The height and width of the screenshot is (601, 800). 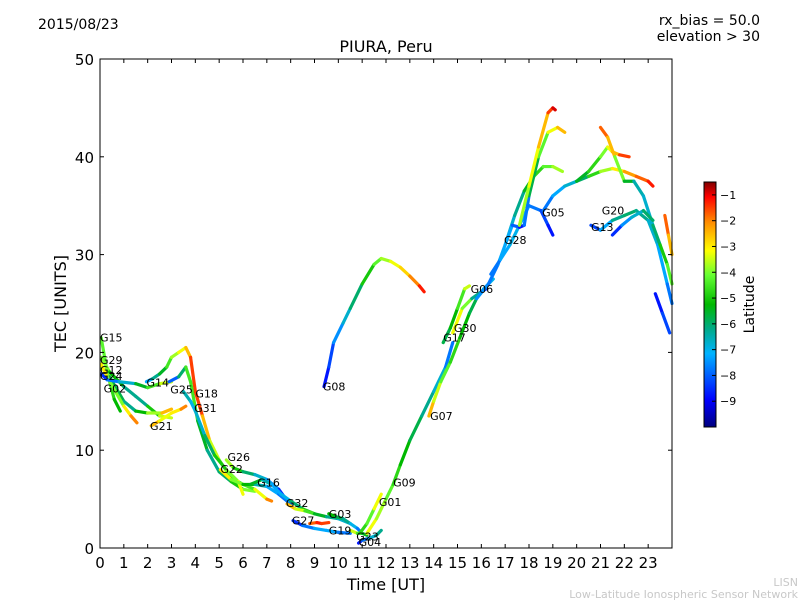 I want to click on series-label-G30: G30, so click(x=465, y=328).